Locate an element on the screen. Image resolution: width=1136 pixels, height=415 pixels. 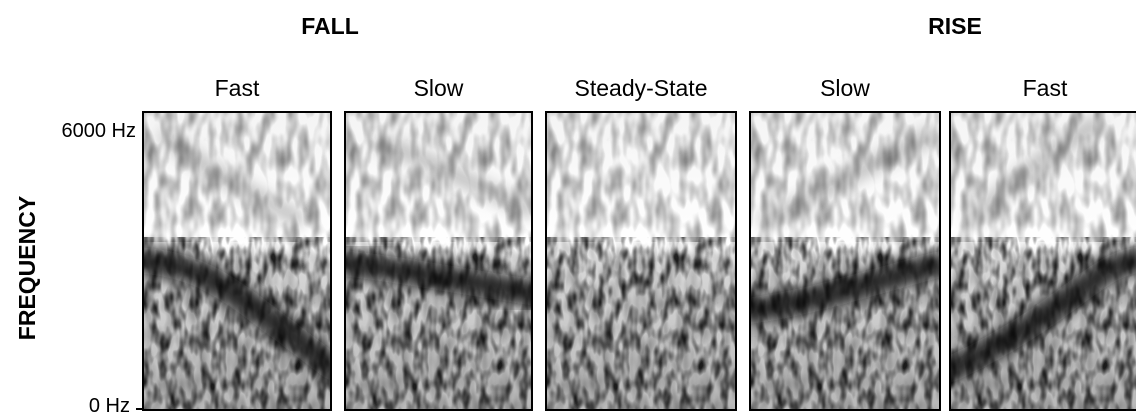
group-label: RISE is located at coordinates (955, 26).